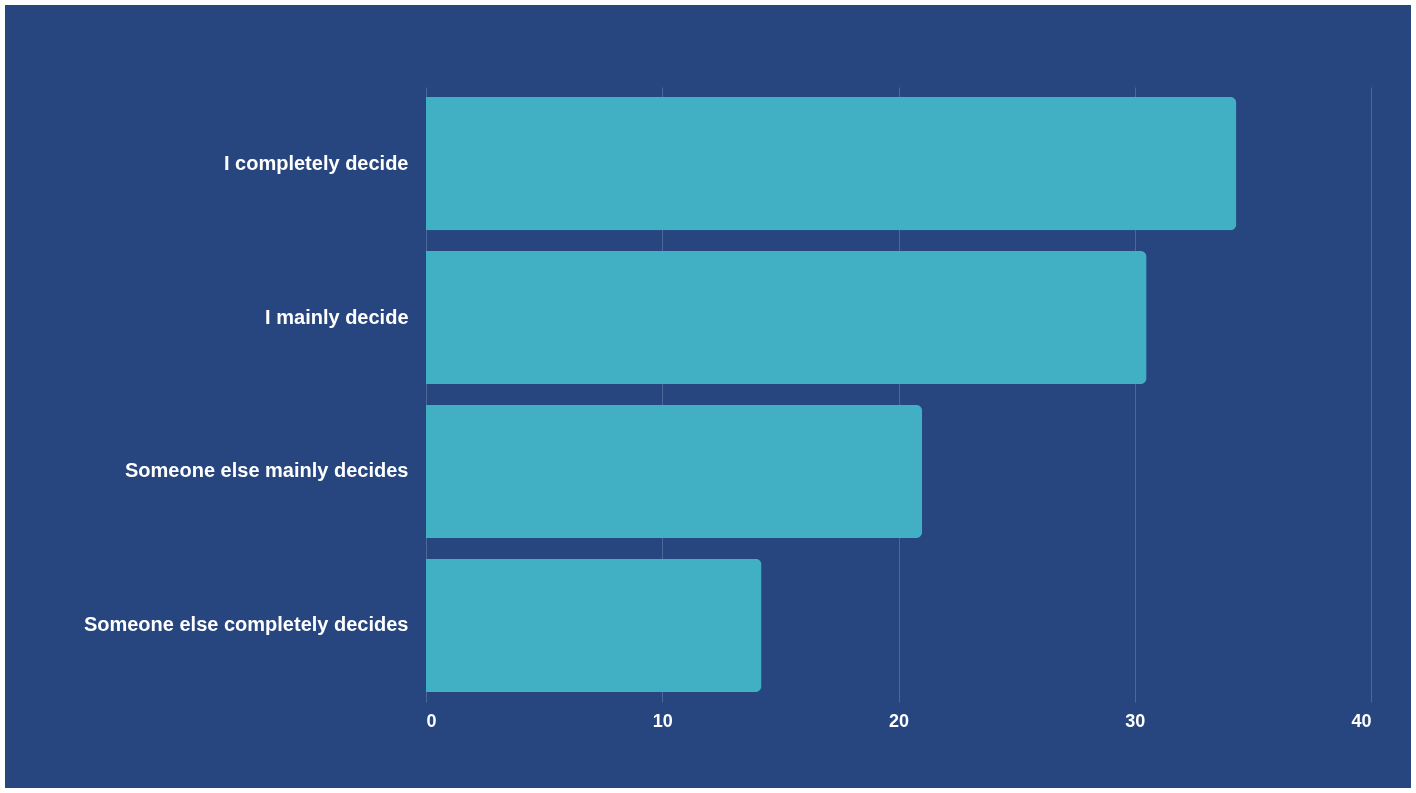 The height and width of the screenshot is (793, 1416). What do you see at coordinates (267, 470) in the screenshot?
I see `y-tick-label: Someone else mainly decides` at bounding box center [267, 470].